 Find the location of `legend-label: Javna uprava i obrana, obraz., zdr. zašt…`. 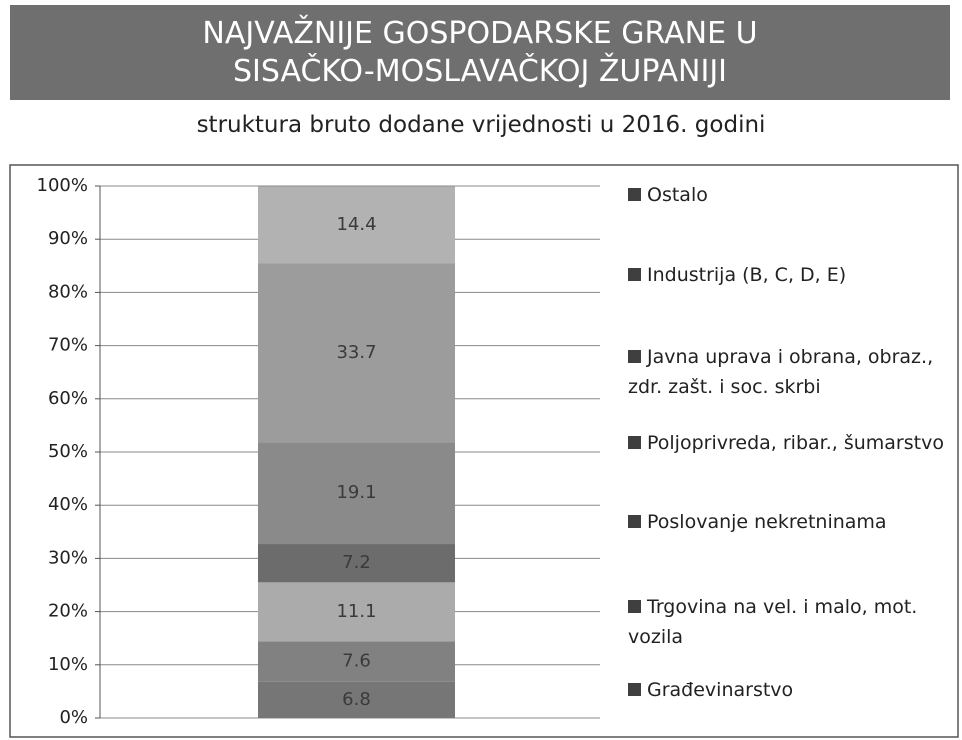

legend-label: Javna uprava i obrana, obraz., zdr. zašt… is located at coordinates (781, 372).